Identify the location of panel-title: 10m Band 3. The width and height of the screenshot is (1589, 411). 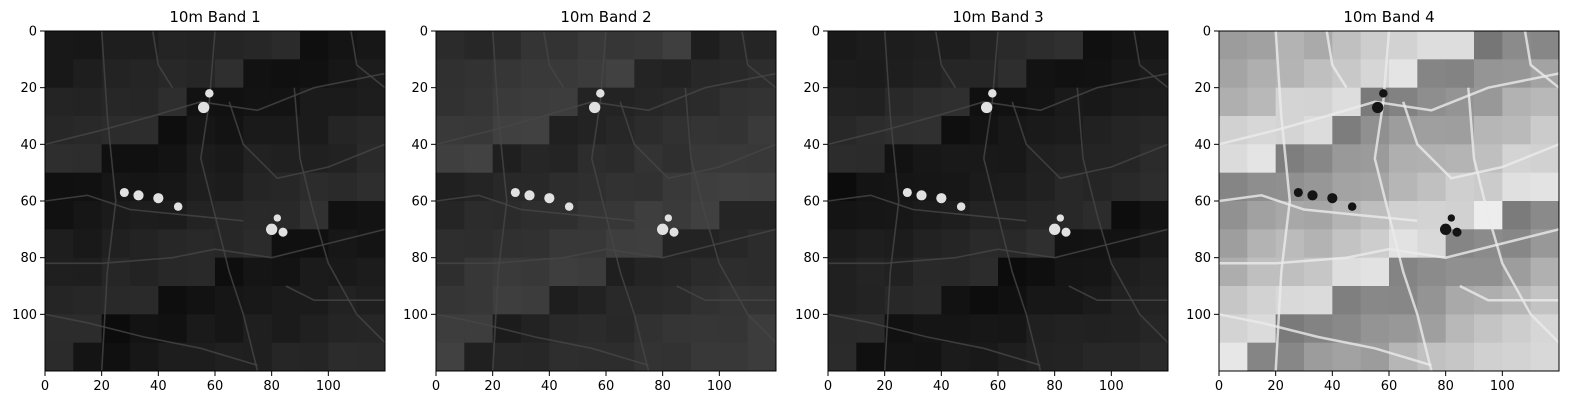
(997, 17).